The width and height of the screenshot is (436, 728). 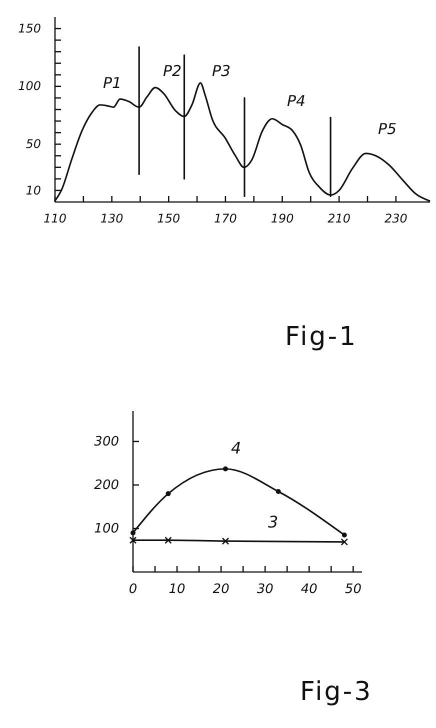 I want to click on x-tick-label: 20, so click(x=221, y=590).